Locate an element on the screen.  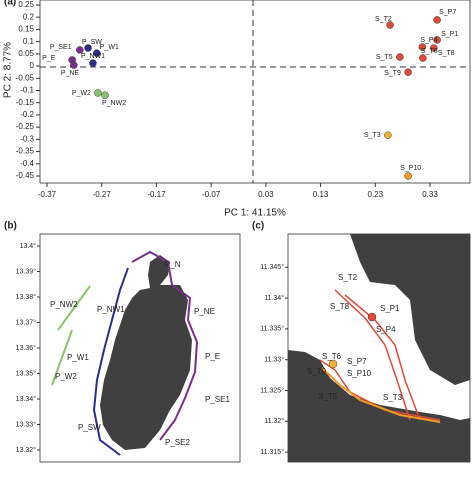
site-label: S_T5 is located at coordinates (328, 396).